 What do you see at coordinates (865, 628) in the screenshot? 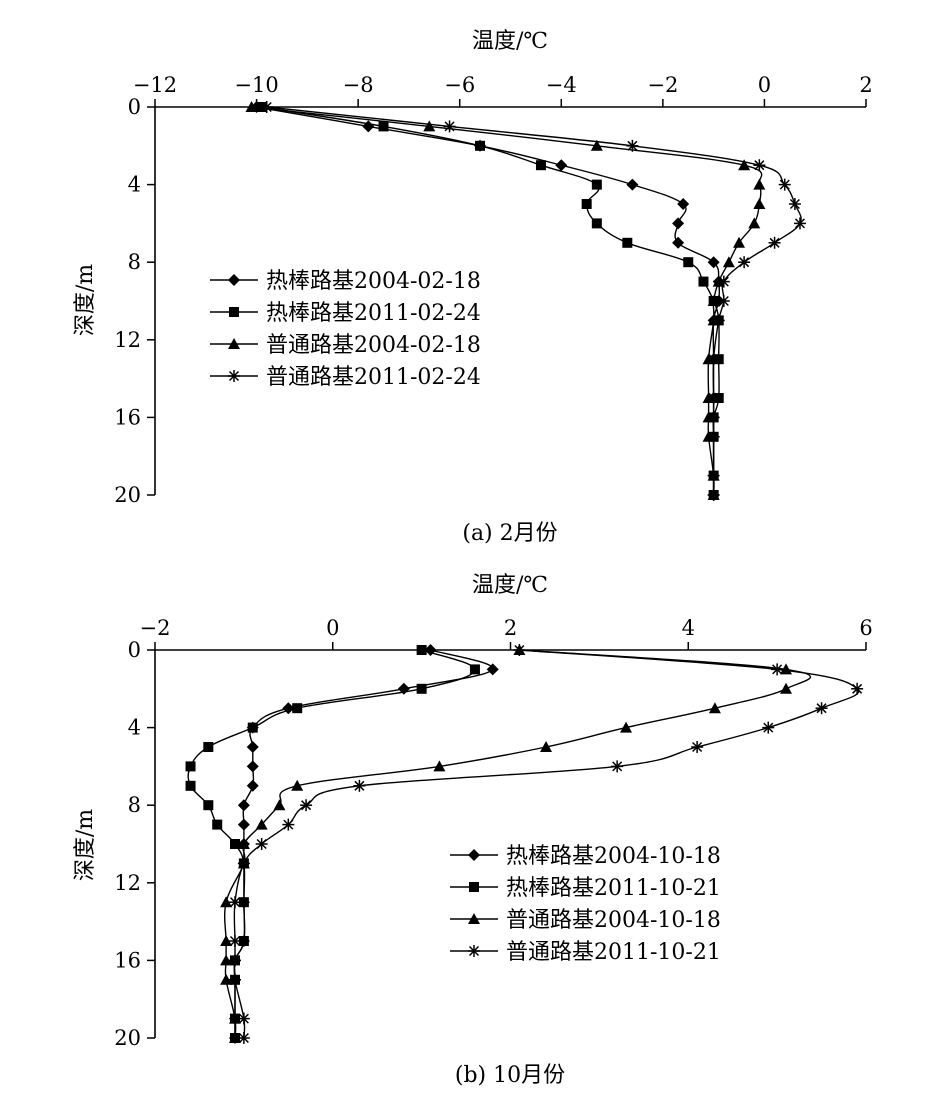
I see `panel-b-x-tick-label: 6` at bounding box center [865, 628].